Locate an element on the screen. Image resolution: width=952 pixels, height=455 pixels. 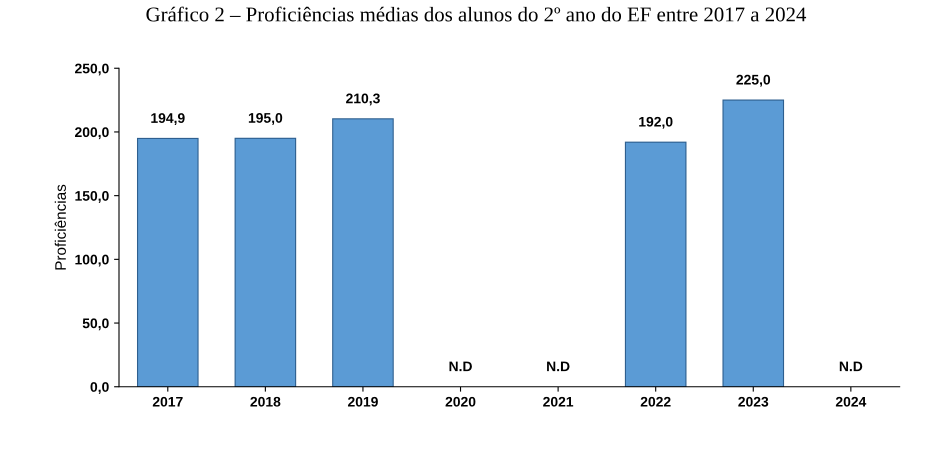
y-tick-label: 200,0 is located at coordinates (92, 133).